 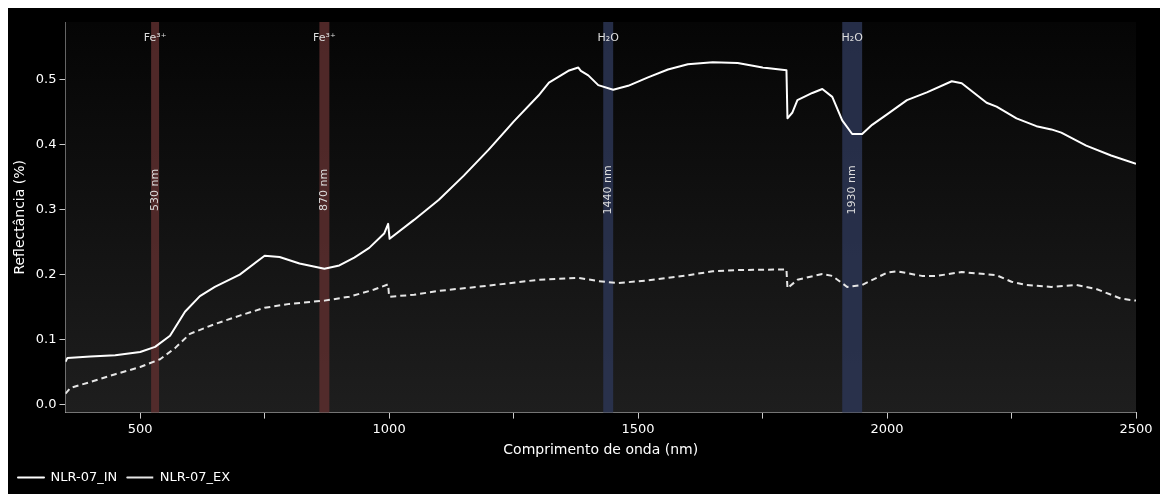 What do you see at coordinates (46, 404) in the screenshot?
I see `y-tick-label: 0.0` at bounding box center [46, 404].